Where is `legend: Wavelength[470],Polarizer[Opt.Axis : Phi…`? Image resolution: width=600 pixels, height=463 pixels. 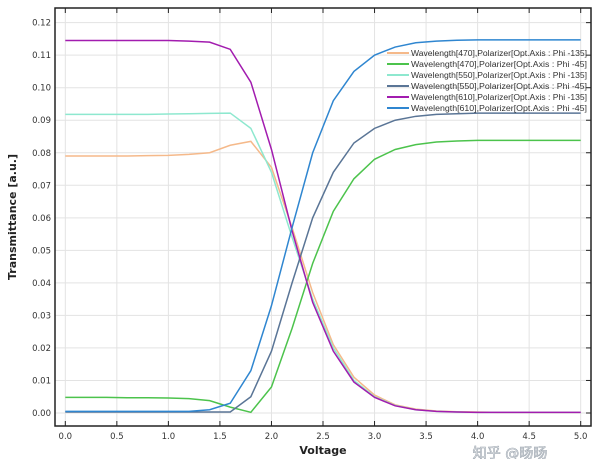 legend: Wavelength[470],Polarizer[Opt.Axis : Phi… is located at coordinates (487, 81).